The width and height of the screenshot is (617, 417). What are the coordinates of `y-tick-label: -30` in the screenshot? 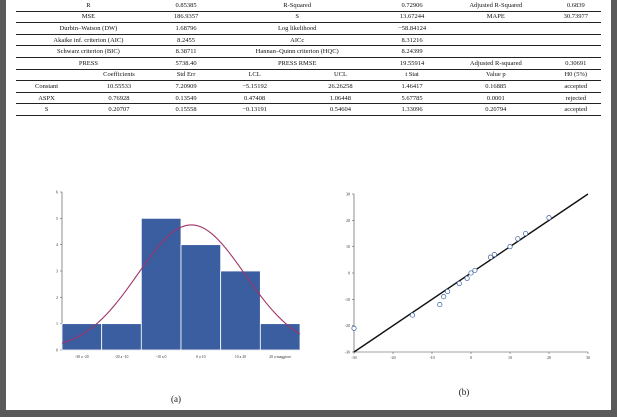 It's located at (347, 352).